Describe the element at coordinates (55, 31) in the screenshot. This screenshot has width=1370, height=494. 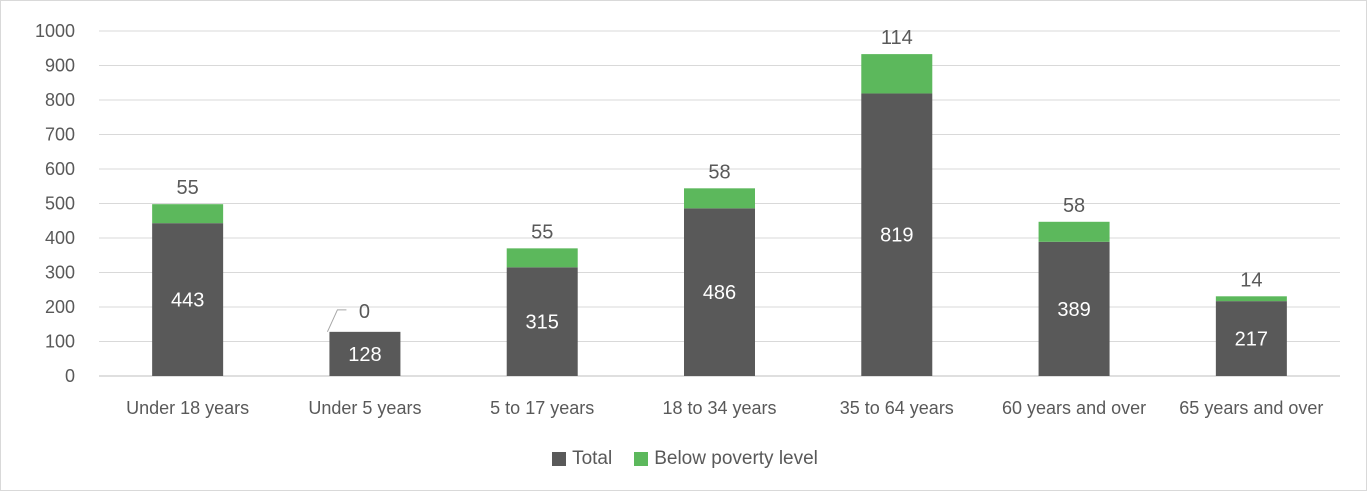
I see `y-tick-label: 1000` at that location.